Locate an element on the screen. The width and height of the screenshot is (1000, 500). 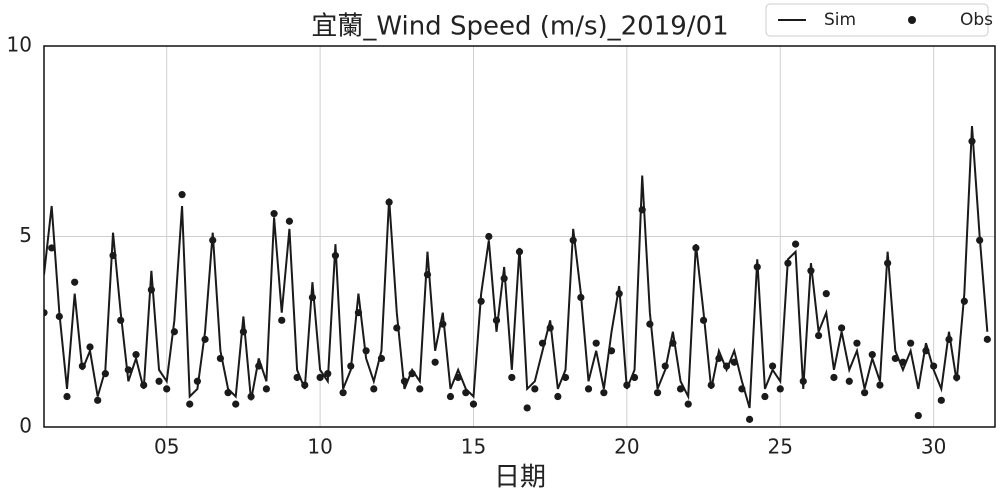
x-tick-label: 20 is located at coordinates (626, 447).